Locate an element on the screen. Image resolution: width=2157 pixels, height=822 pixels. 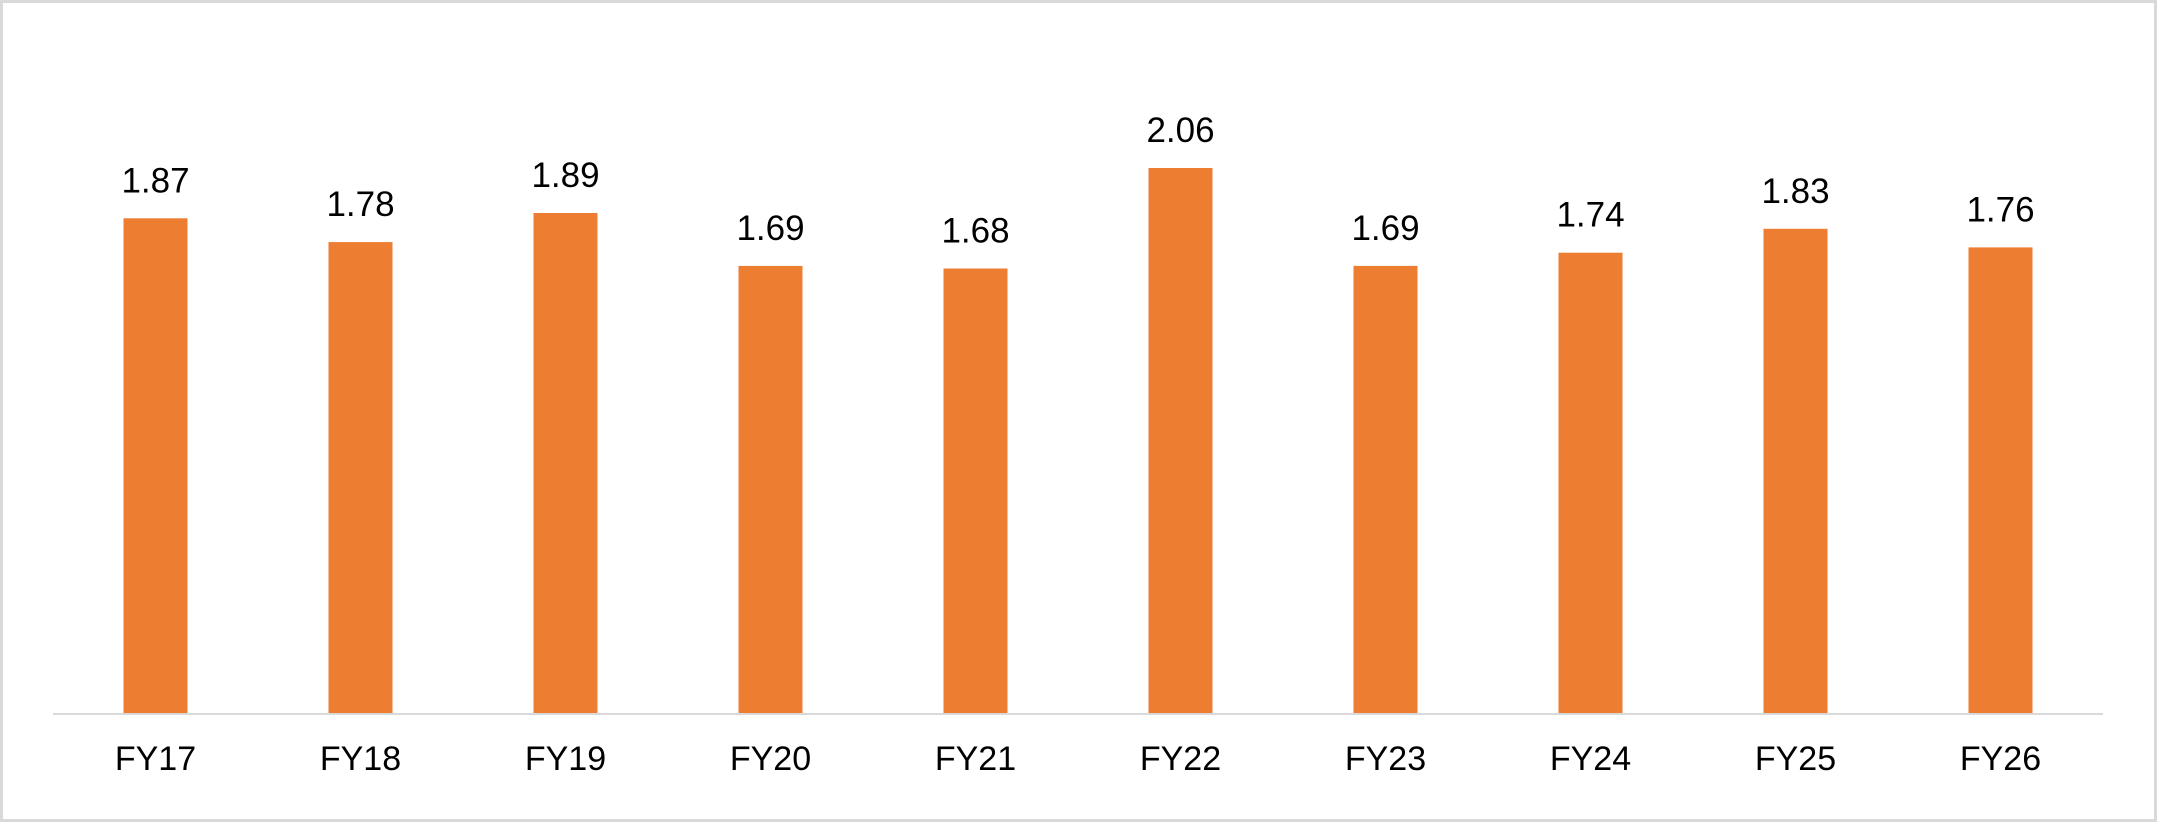
data-label-fy20: 1.69 is located at coordinates (770, 228).